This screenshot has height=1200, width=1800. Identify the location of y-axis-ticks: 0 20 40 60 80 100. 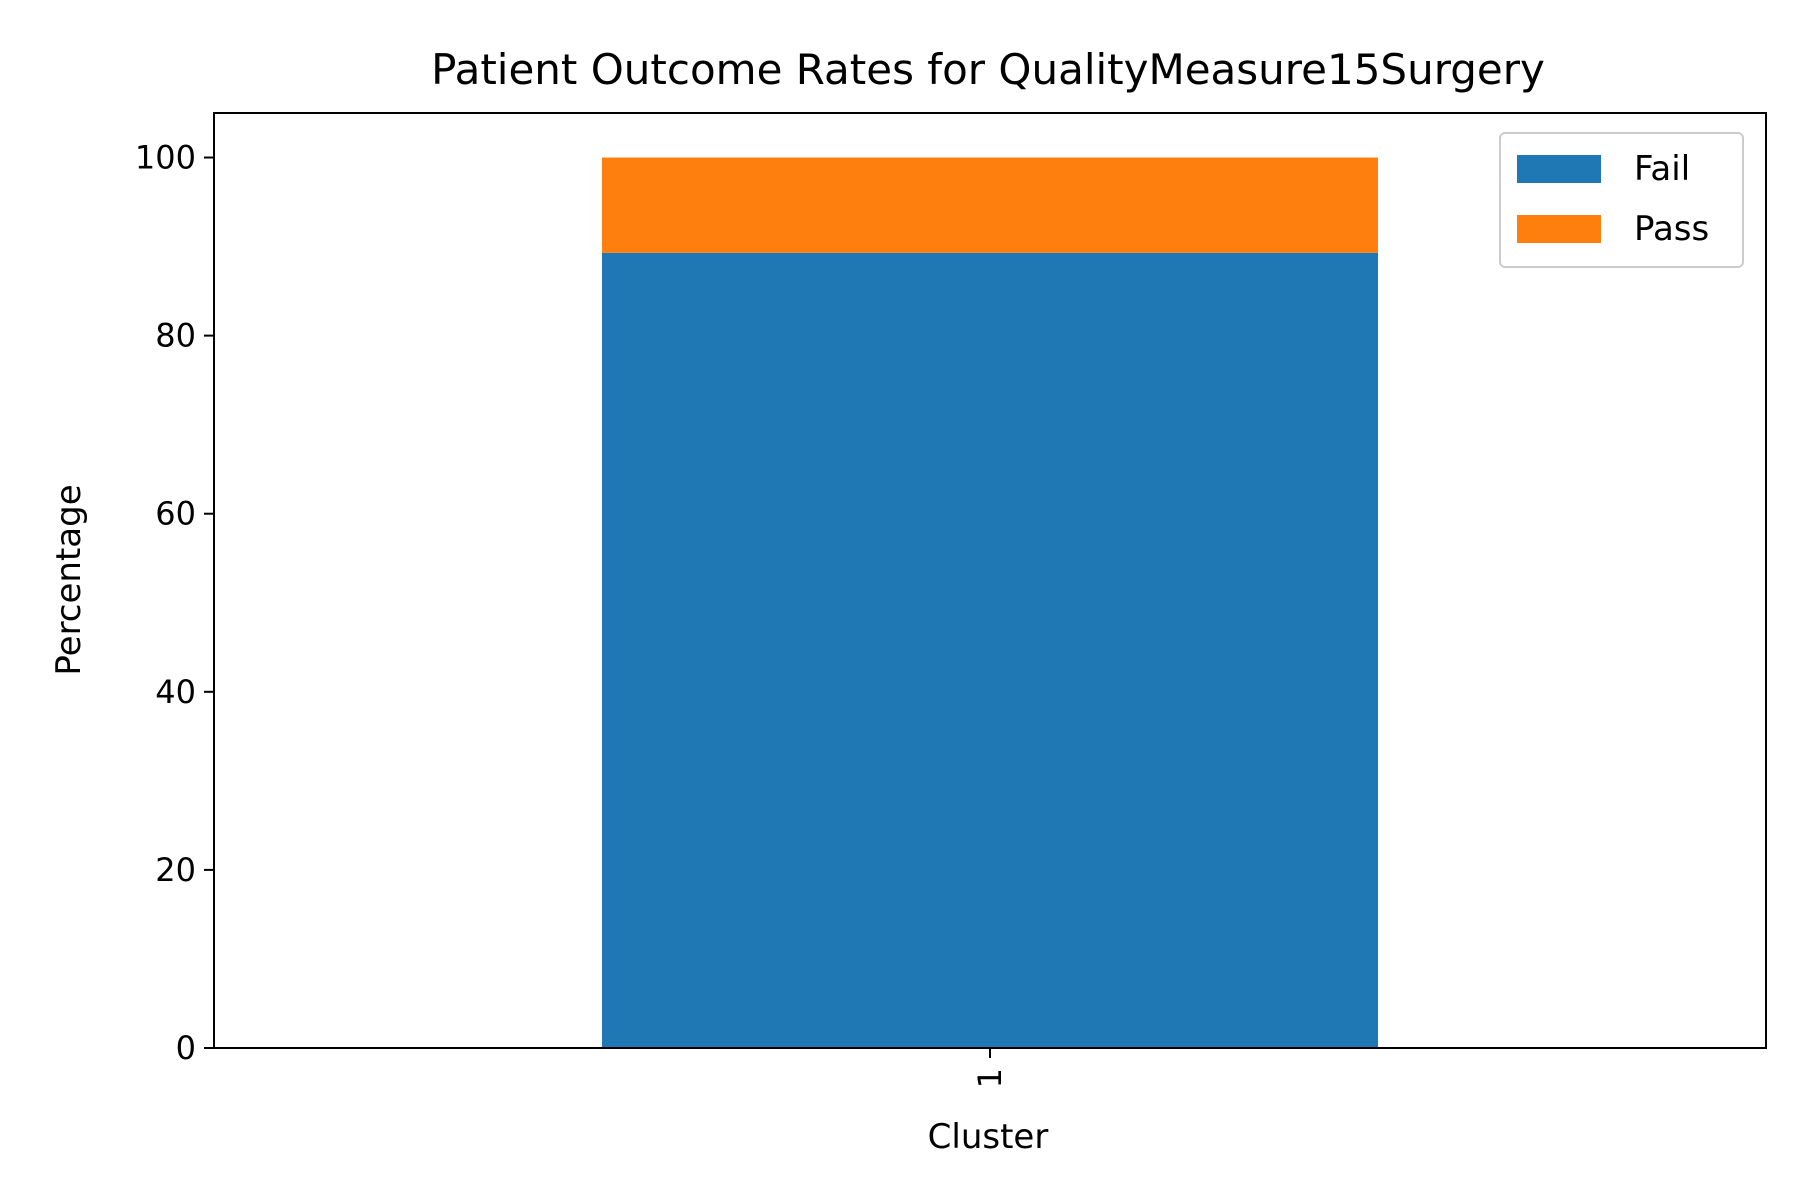
(174, 603).